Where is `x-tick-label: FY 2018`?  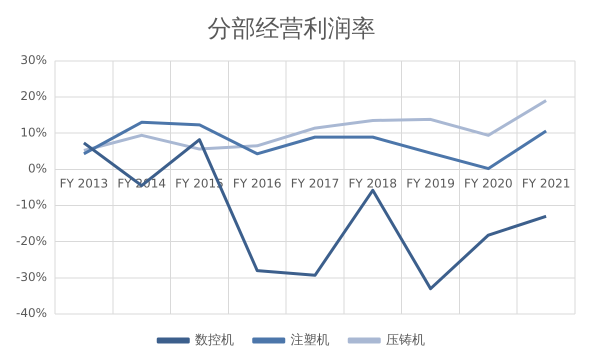 x-tick-label: FY 2018 is located at coordinates (373, 183).